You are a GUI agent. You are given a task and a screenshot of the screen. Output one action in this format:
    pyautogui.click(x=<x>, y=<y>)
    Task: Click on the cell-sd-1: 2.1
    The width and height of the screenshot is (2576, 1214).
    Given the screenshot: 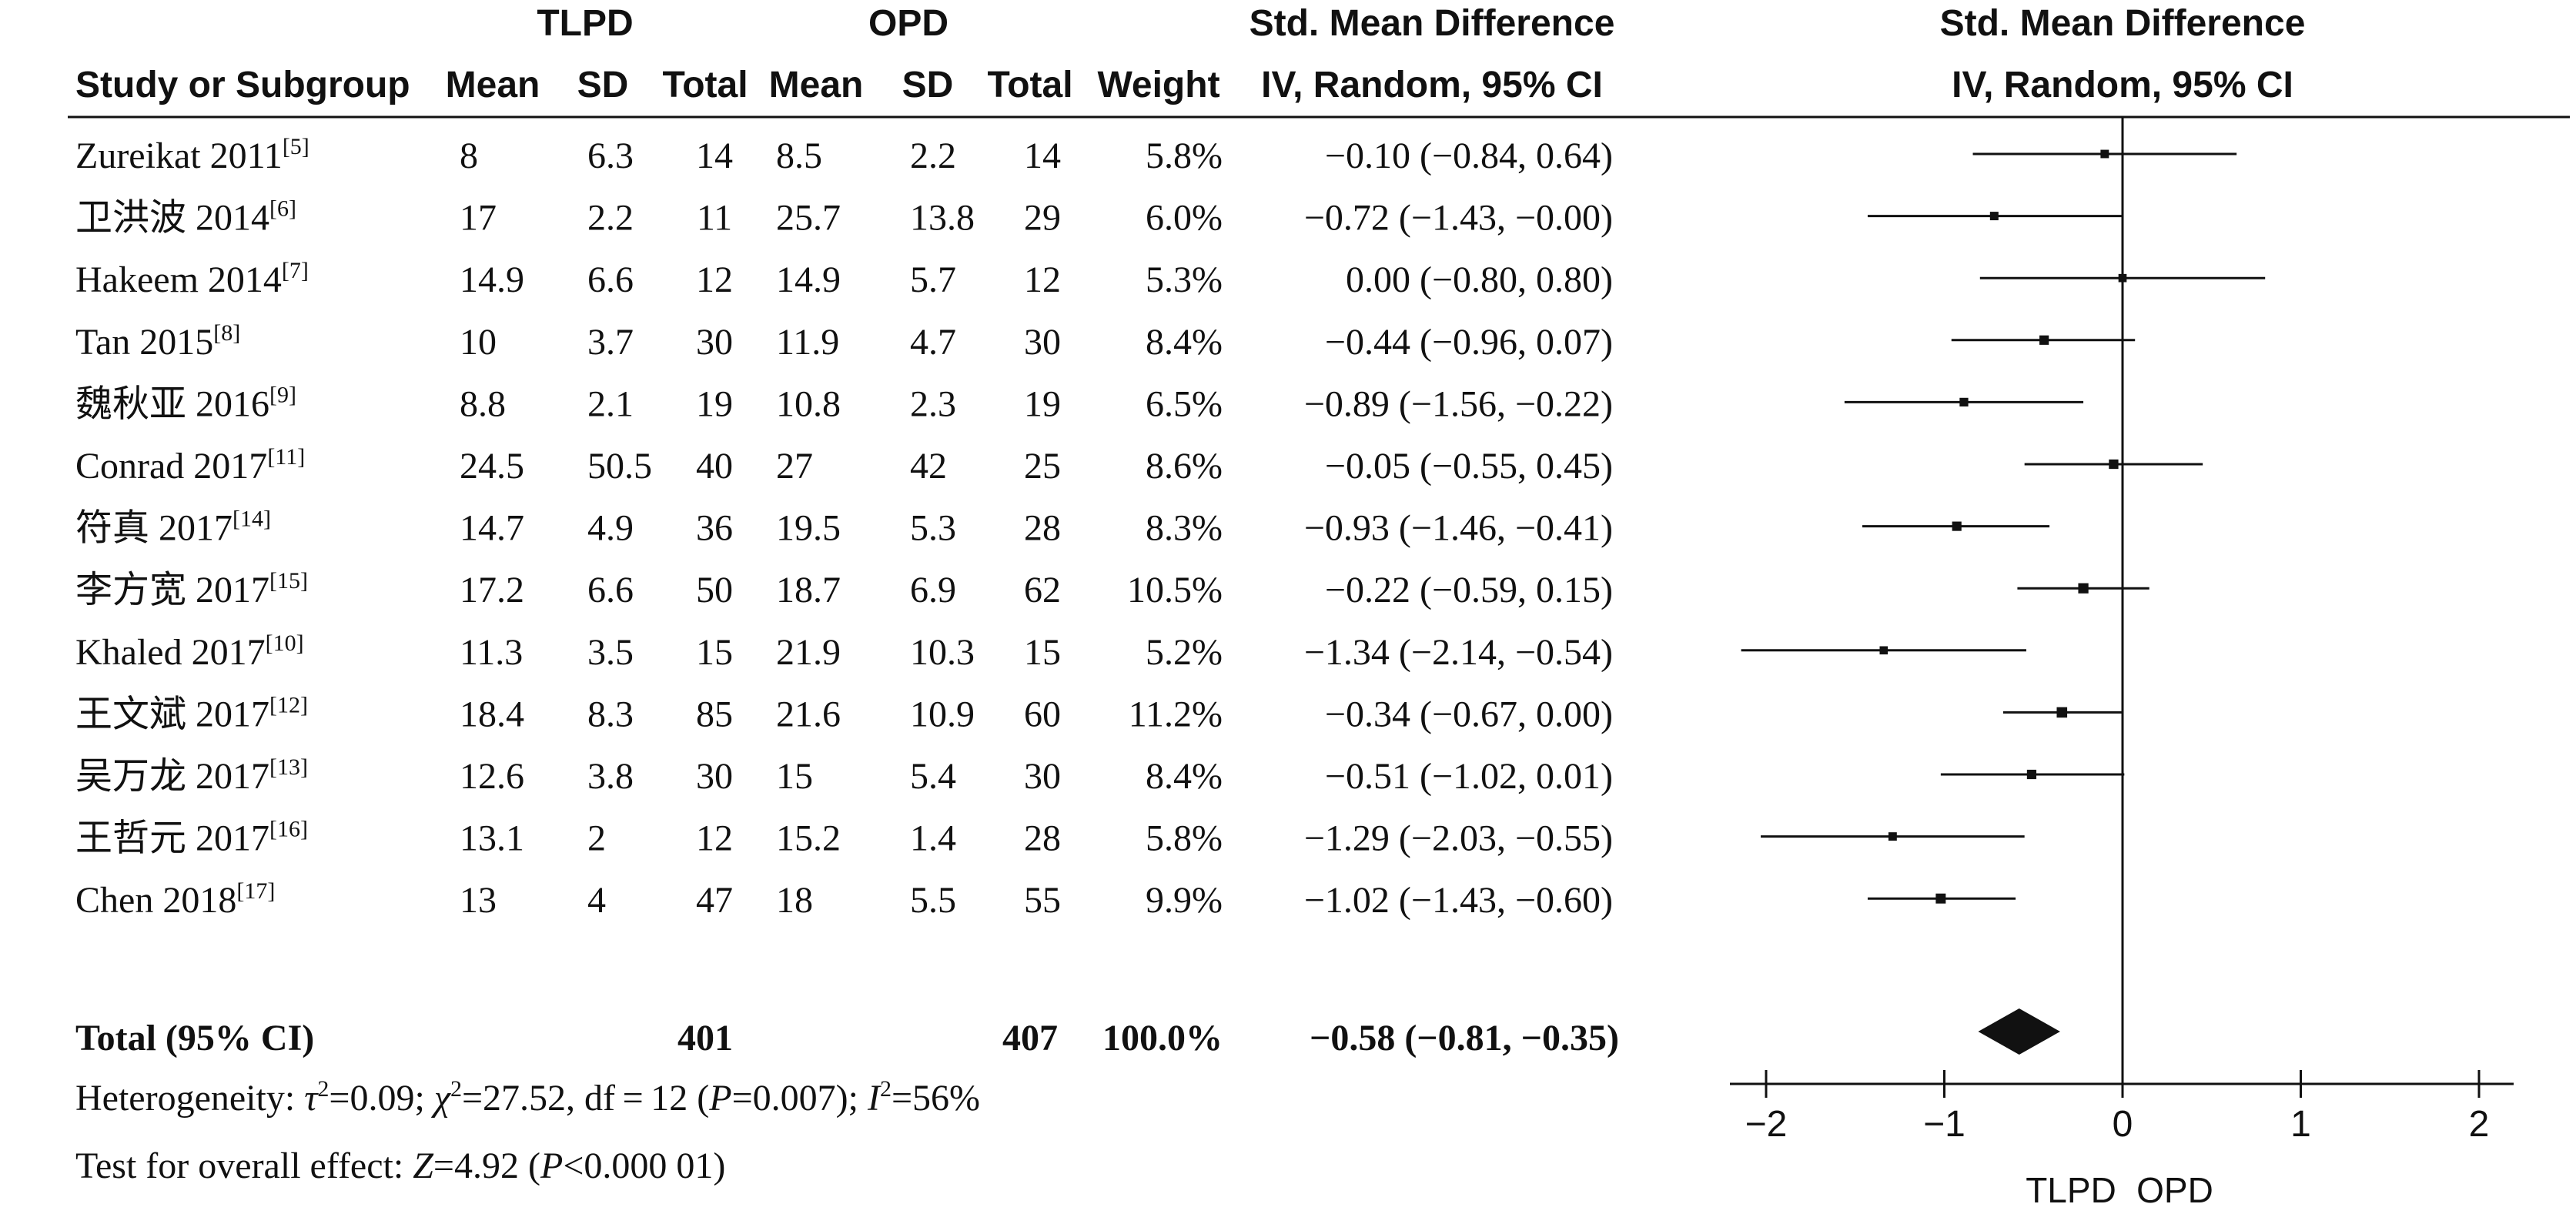 What is the action you would take?
    pyautogui.click(x=611, y=404)
    